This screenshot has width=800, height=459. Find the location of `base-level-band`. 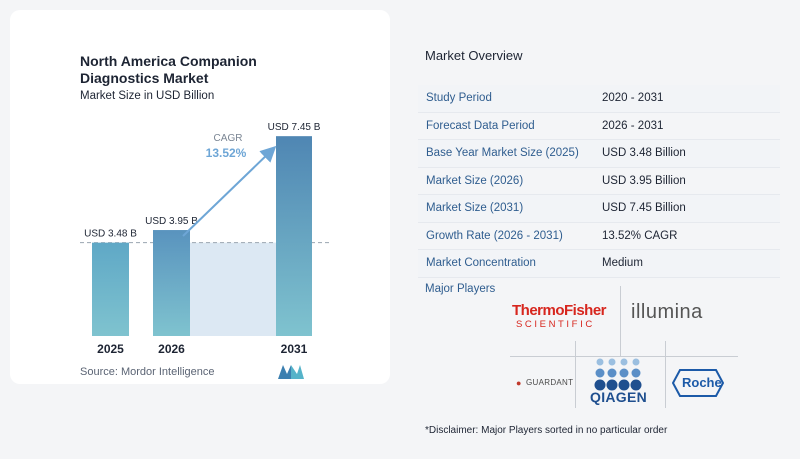

base-level-band is located at coordinates (233, 289).